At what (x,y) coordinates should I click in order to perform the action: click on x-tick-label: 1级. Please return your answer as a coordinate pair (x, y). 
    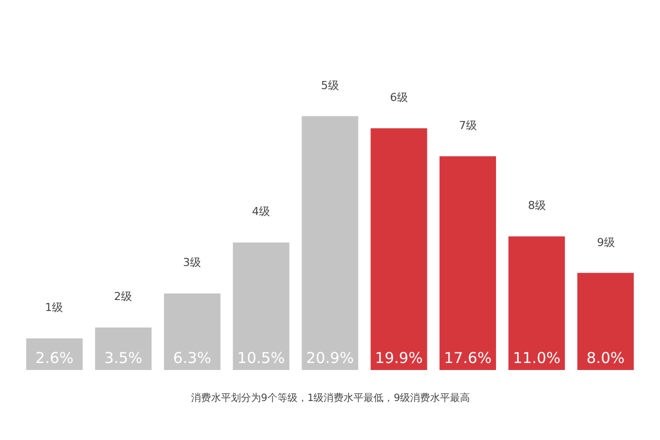
    Looking at the image, I should click on (54, 307).